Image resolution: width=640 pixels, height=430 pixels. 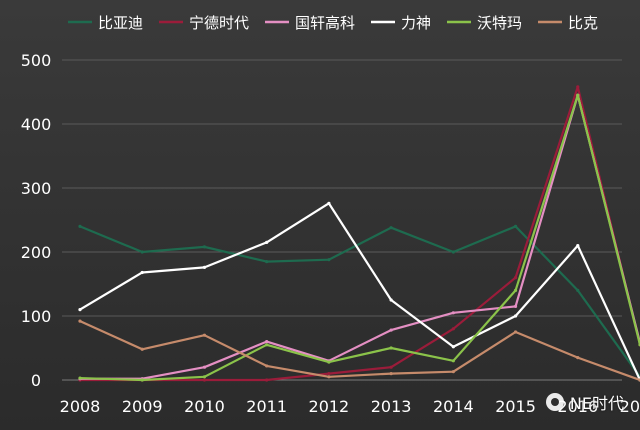 I want to click on x-tick-label: 2012, so click(x=329, y=406).